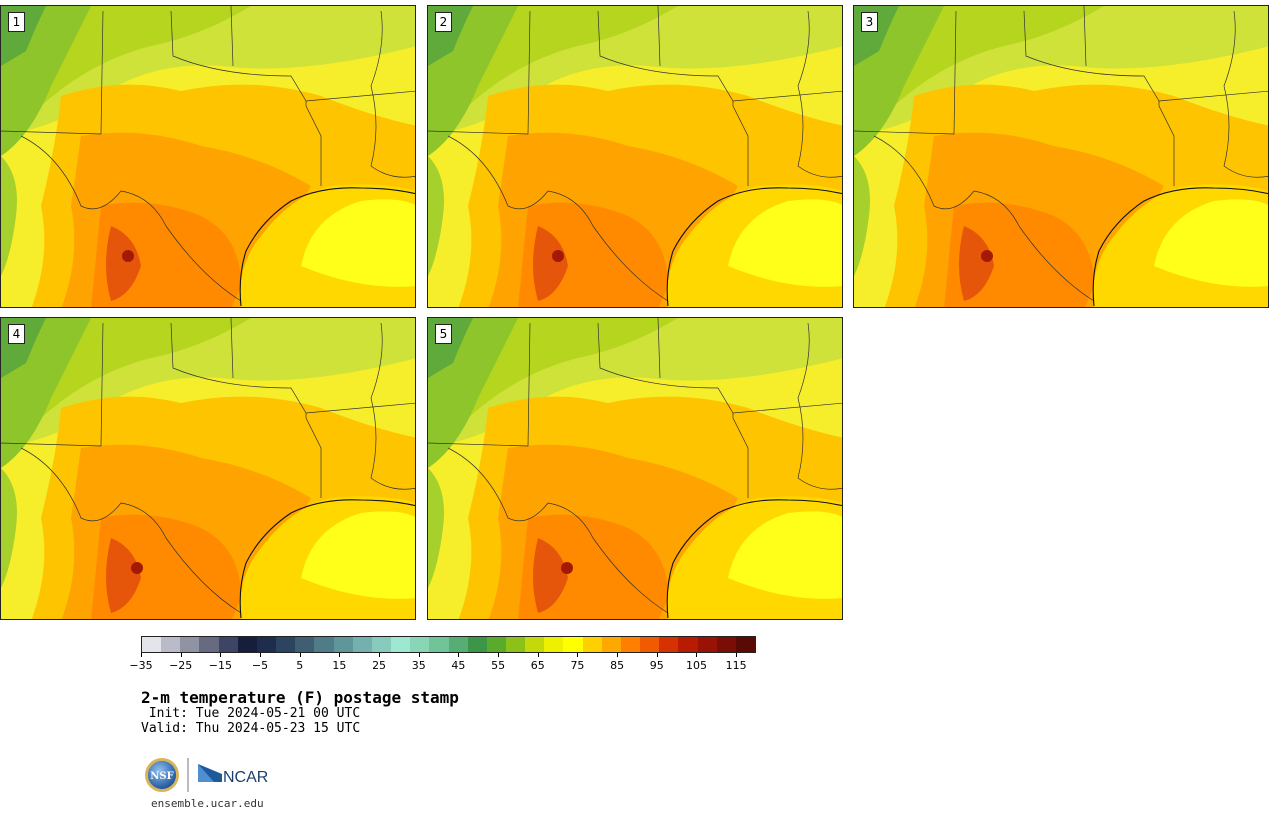 The height and width of the screenshot is (815, 1280). I want to click on colorbar-tick-label: 35, so click(418, 665).